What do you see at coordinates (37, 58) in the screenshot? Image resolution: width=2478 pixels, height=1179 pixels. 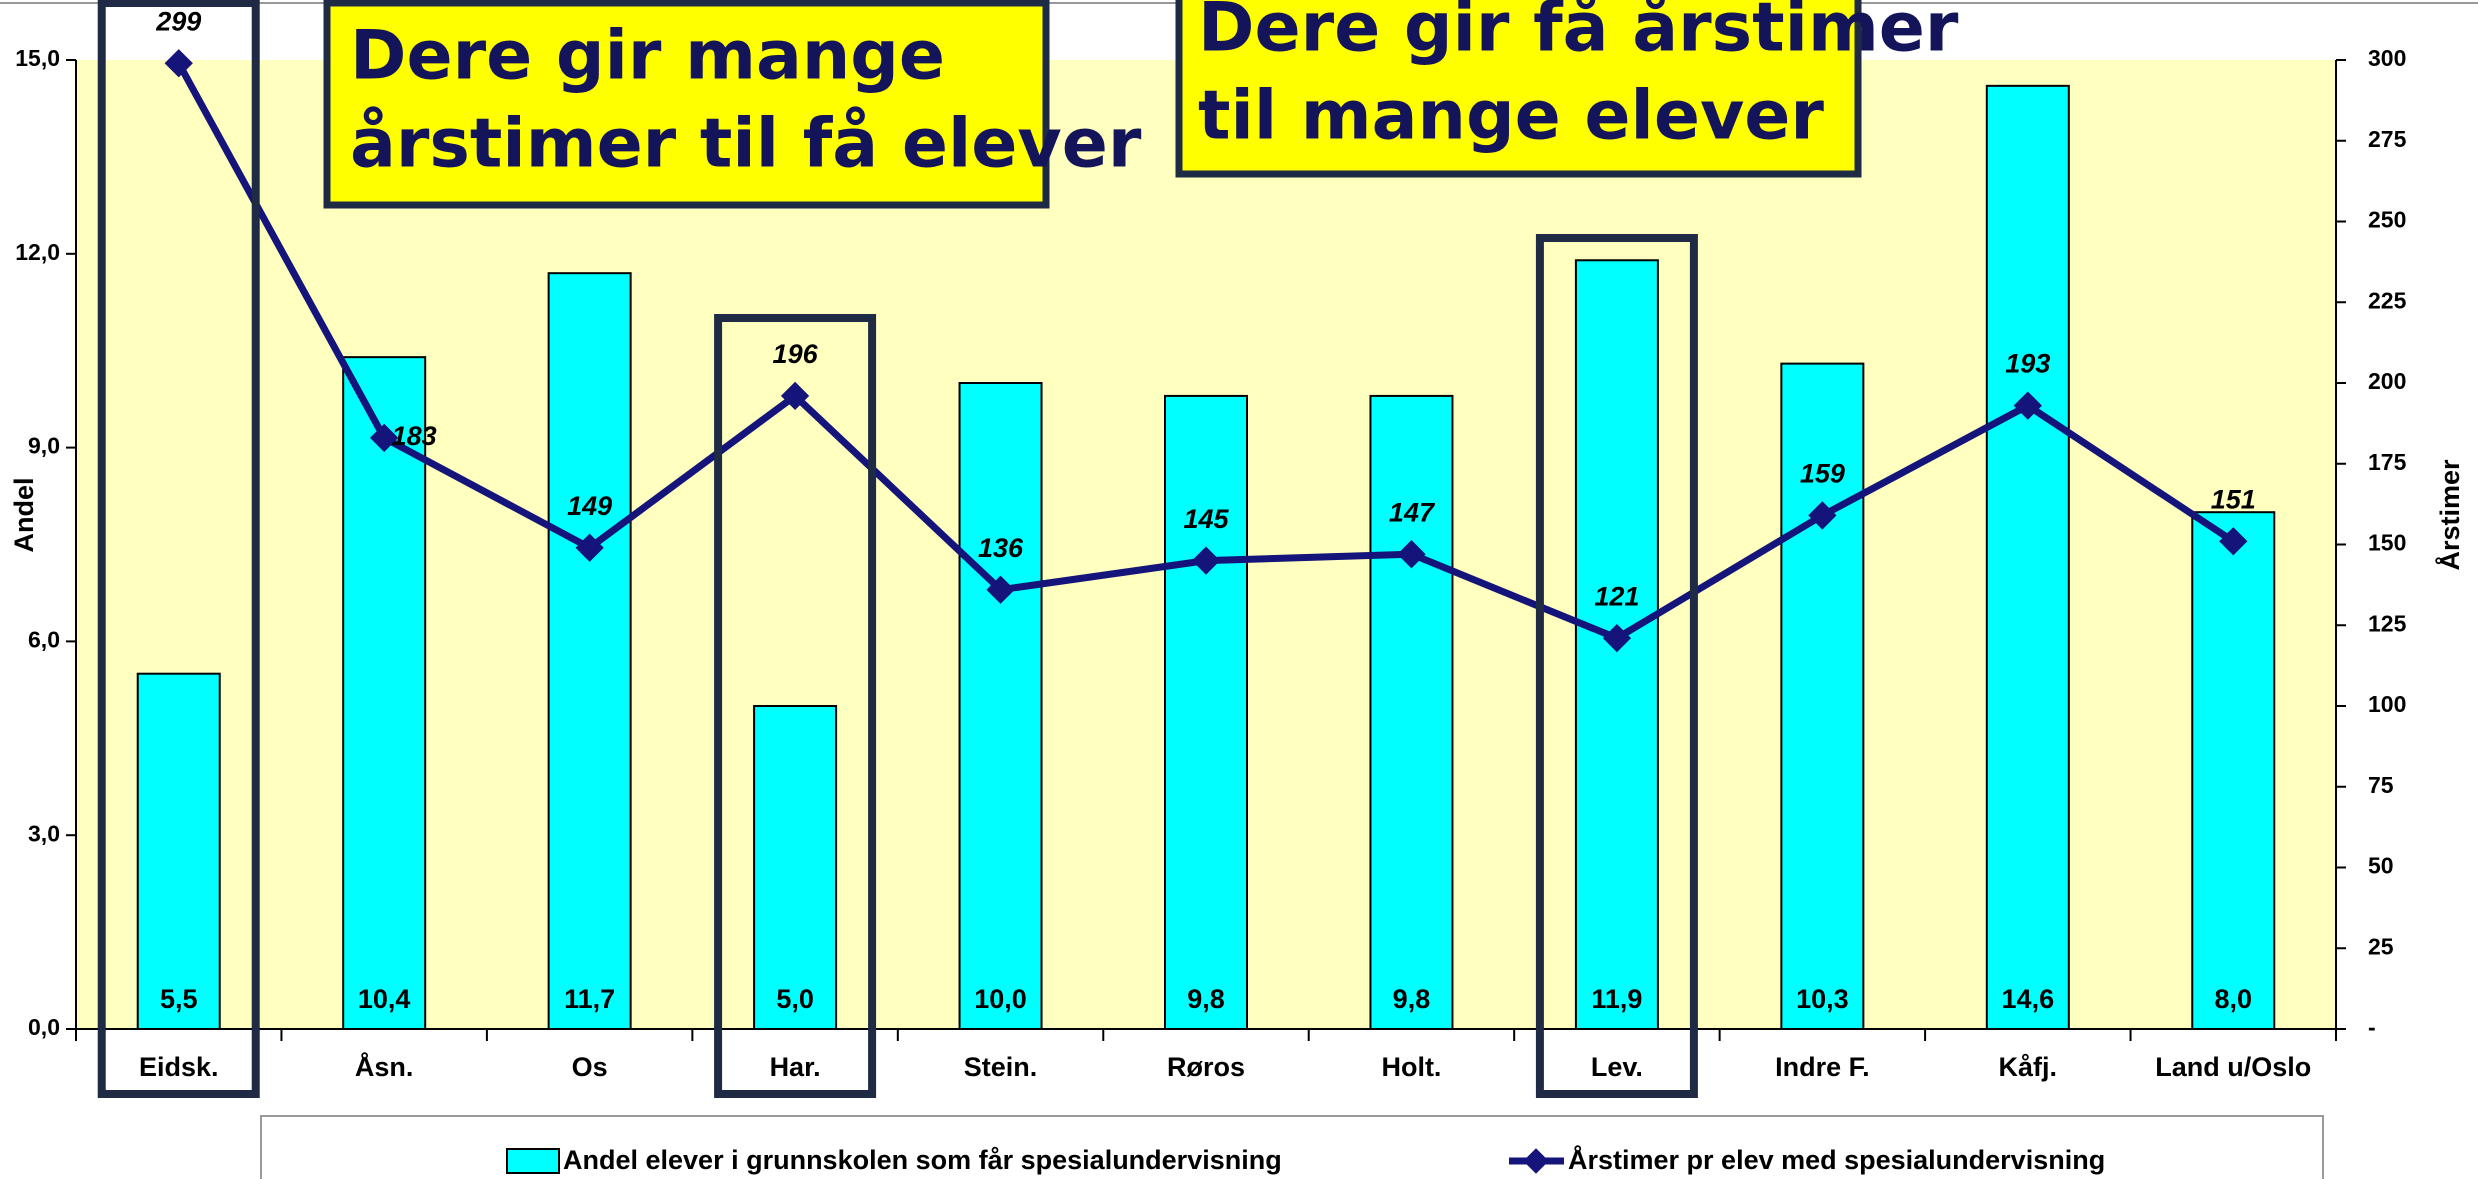 I see `y-tick-label: 15,0` at bounding box center [37, 58].